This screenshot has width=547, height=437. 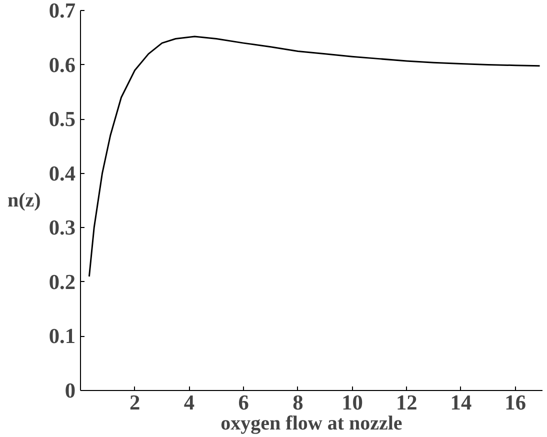 I want to click on y-tick-label: 0.3, so click(x=62, y=228).